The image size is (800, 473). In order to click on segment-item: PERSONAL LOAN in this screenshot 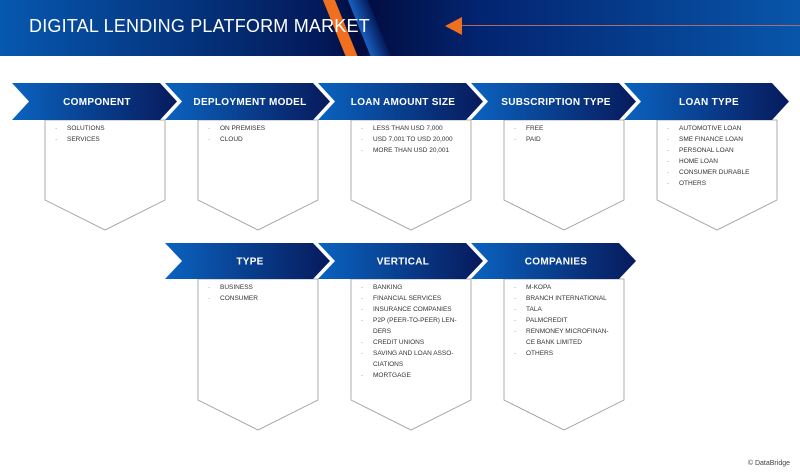, I will do `click(706, 150)`.